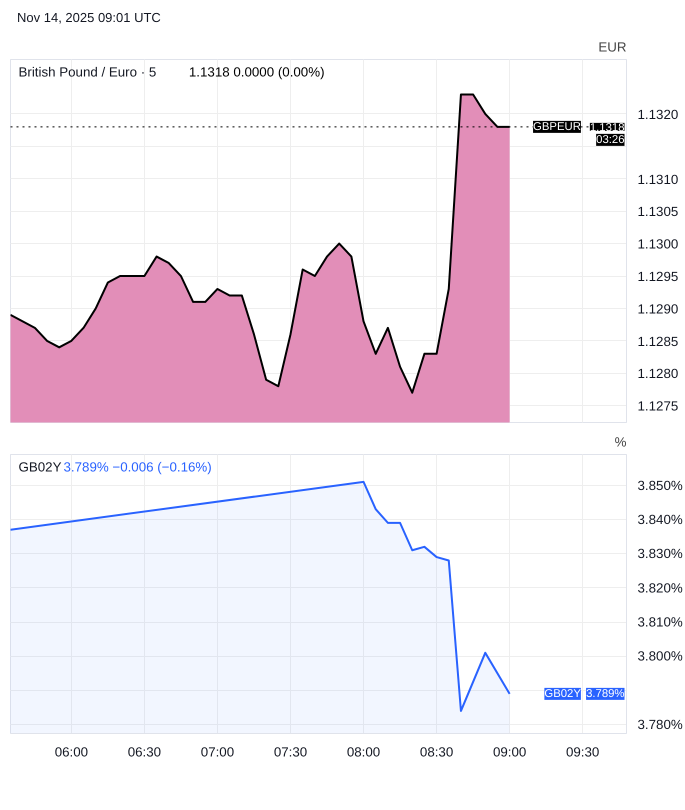 The image size is (685, 810). I want to click on y-tick-label: 1.1320, so click(658, 114).